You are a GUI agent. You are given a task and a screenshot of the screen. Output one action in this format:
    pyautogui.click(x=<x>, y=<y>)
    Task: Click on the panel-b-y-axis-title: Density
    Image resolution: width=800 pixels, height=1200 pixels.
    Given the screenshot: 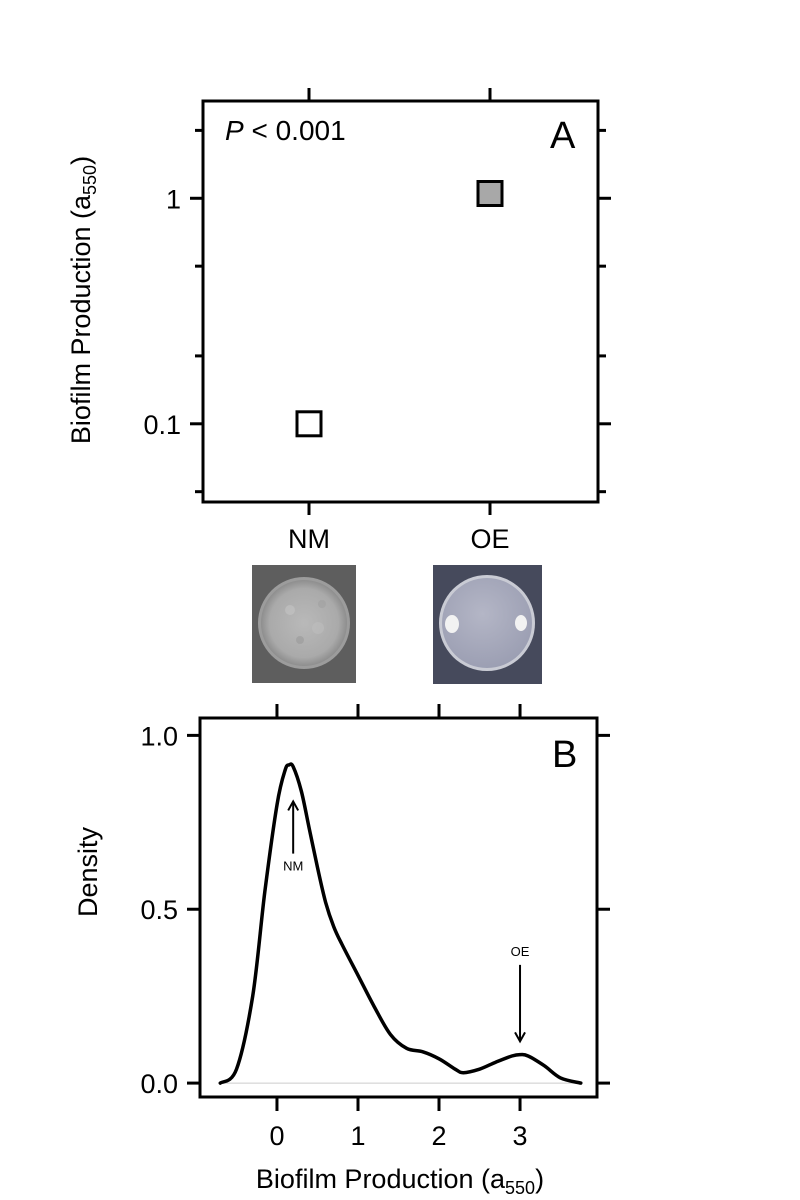 What is the action you would take?
    pyautogui.click(x=88, y=871)
    